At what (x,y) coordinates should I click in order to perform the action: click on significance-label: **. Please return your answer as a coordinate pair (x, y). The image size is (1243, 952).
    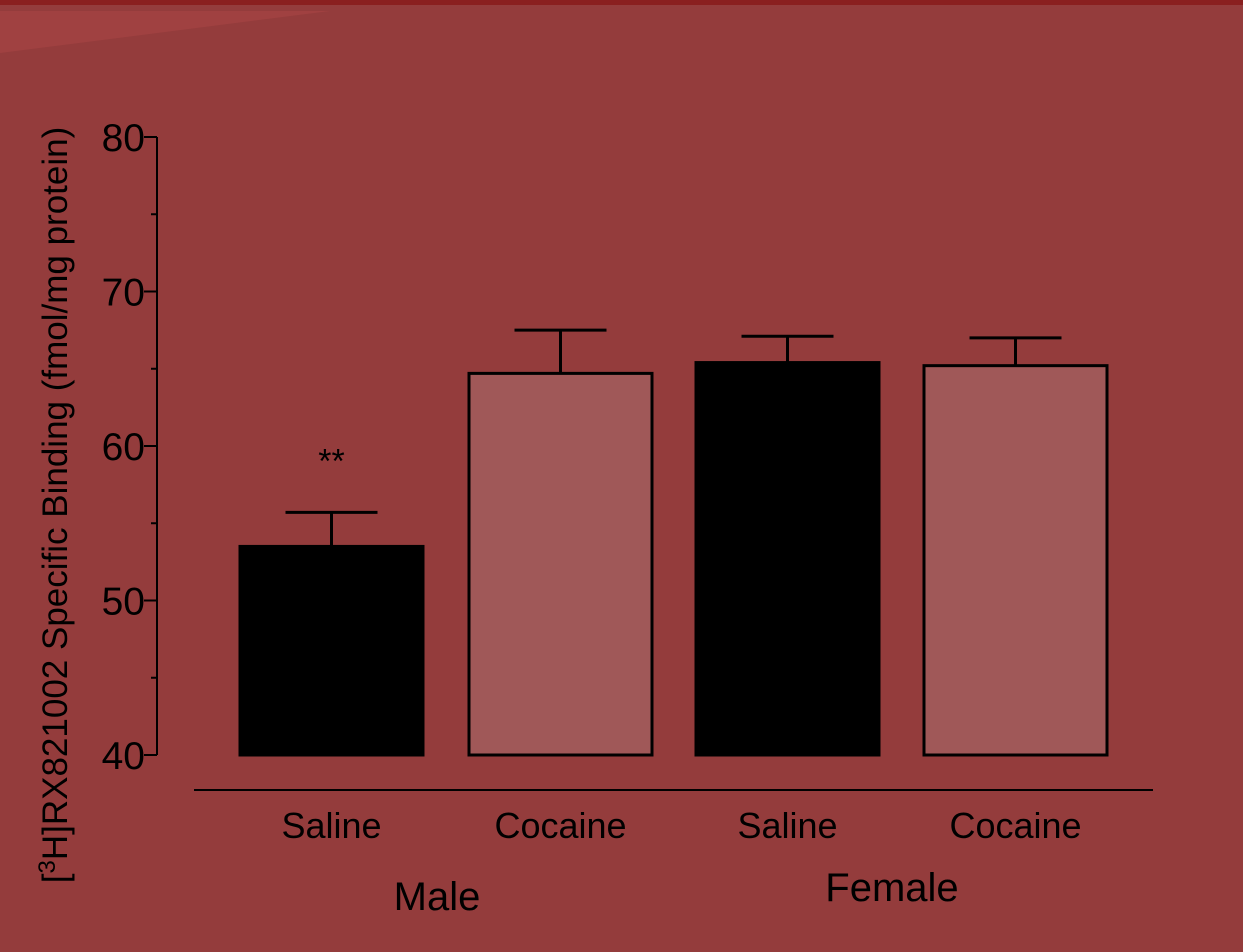
    Looking at the image, I should click on (331, 461).